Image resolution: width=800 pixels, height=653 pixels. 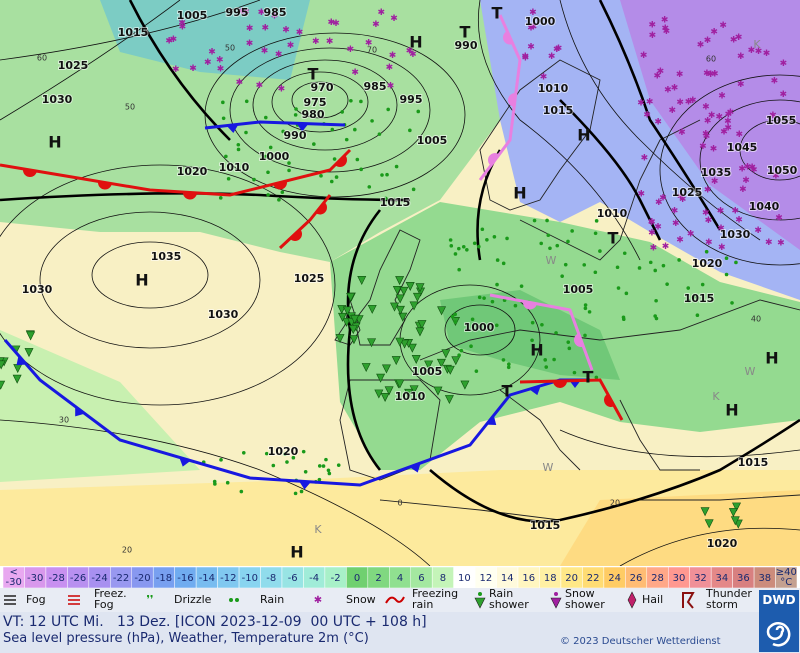 What do you see at coordinates (421, 578) in the screenshot?
I see `scale-label: 6` at bounding box center [421, 578].